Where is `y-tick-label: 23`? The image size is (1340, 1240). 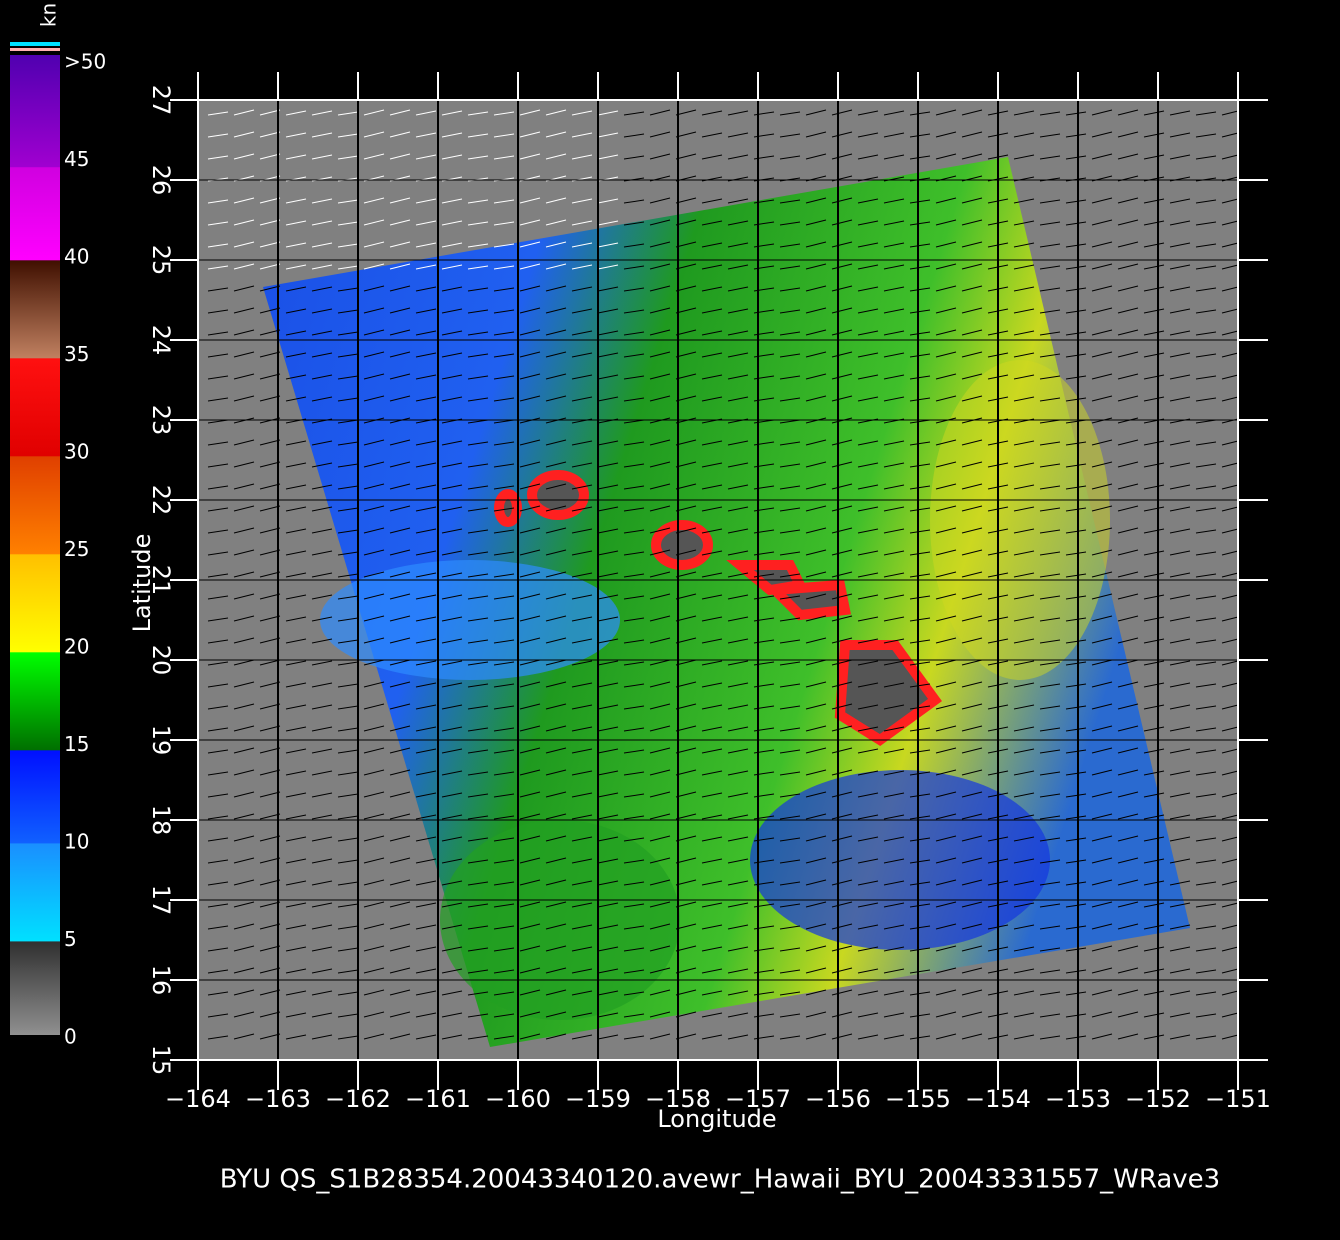
y-tick-label: 23 is located at coordinates (161, 420).